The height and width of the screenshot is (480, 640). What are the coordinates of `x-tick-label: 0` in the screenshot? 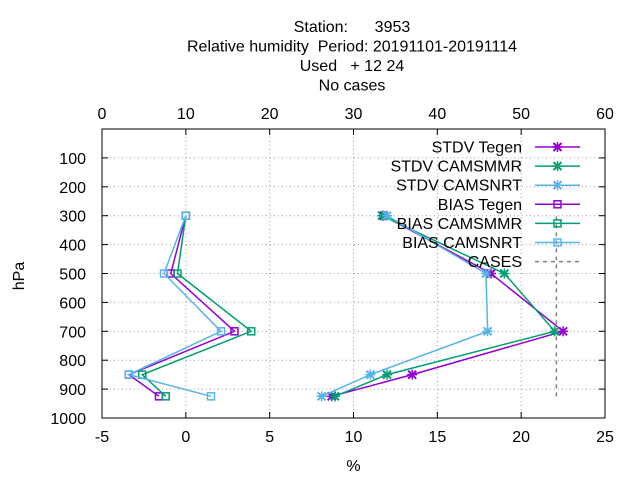 It's located at (185, 437).